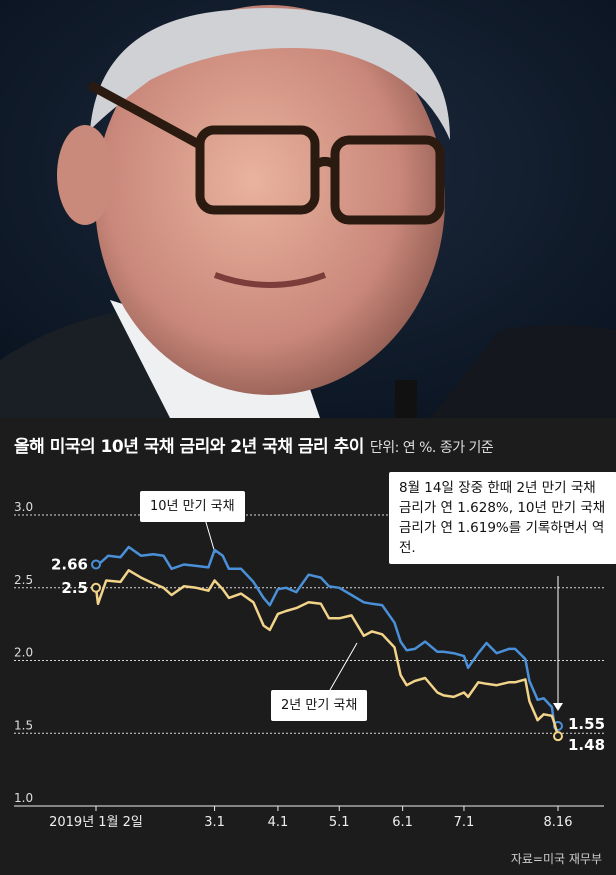  Describe the element at coordinates (327, 653) in the screenshot. I see `series-line-2y` at that location.